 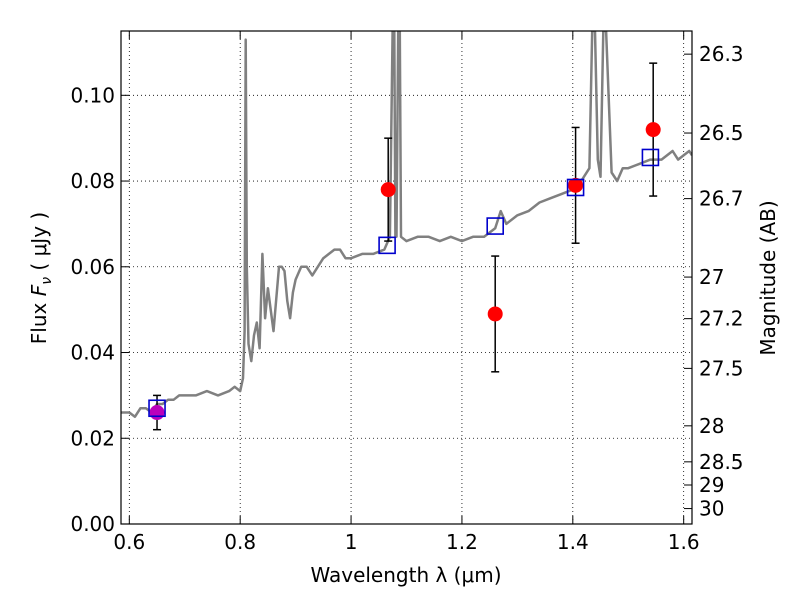 I want to click on y-axis-title: Flux Fν ( μJy ), so click(x=41, y=278).